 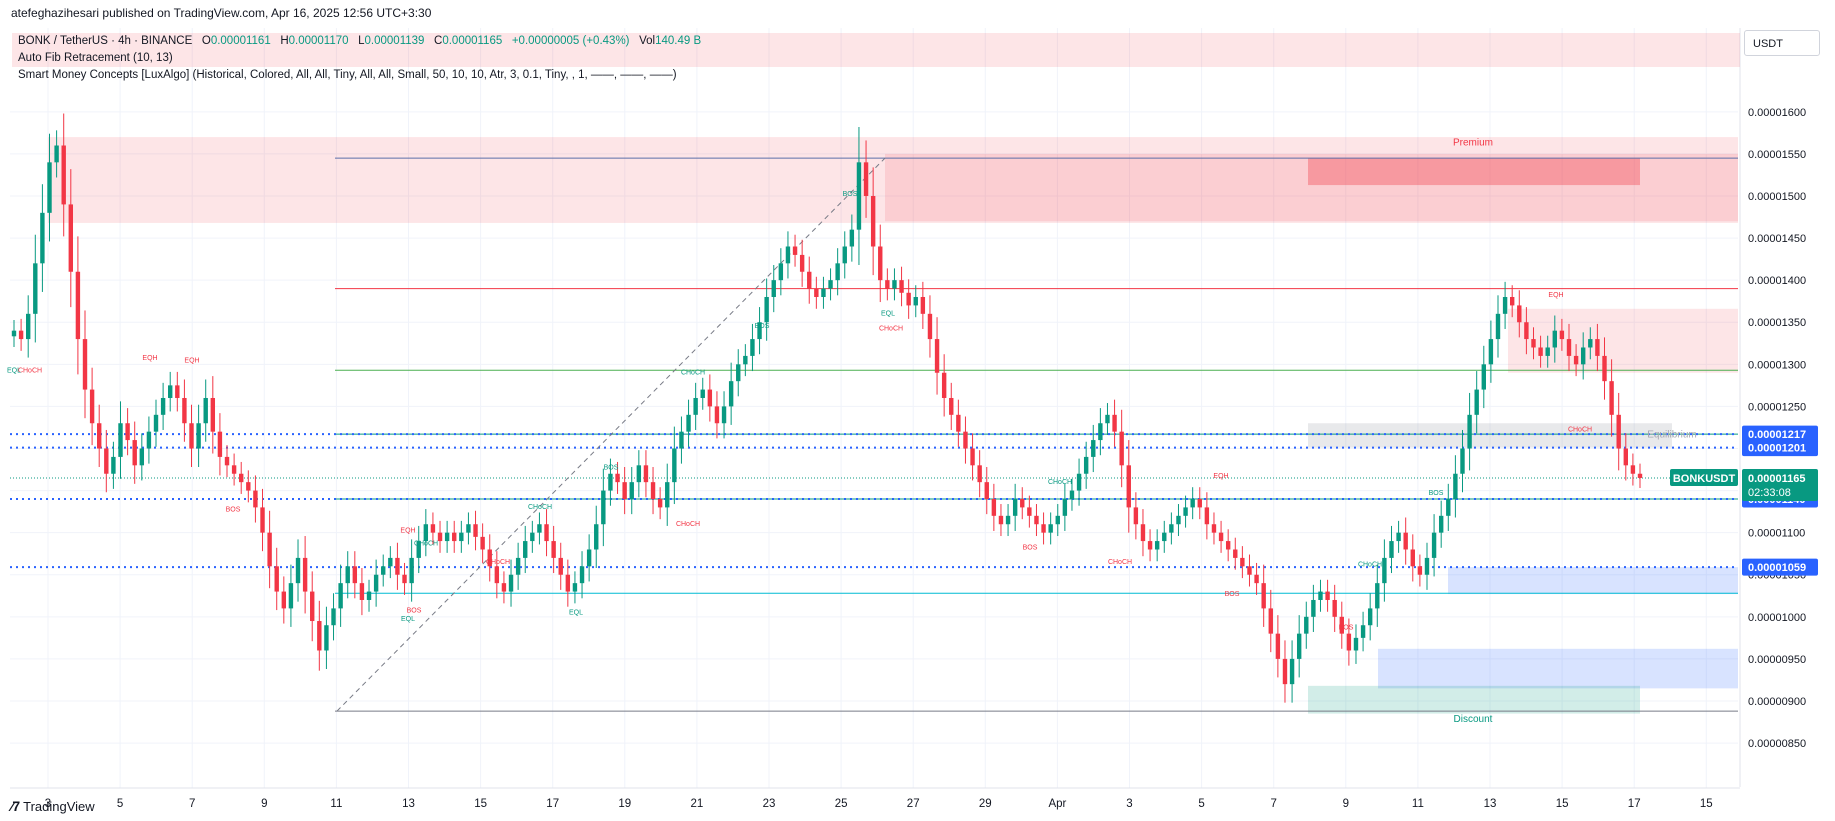 What do you see at coordinates (913, 804) in the screenshot?
I see `time-tick-label: 27` at bounding box center [913, 804].